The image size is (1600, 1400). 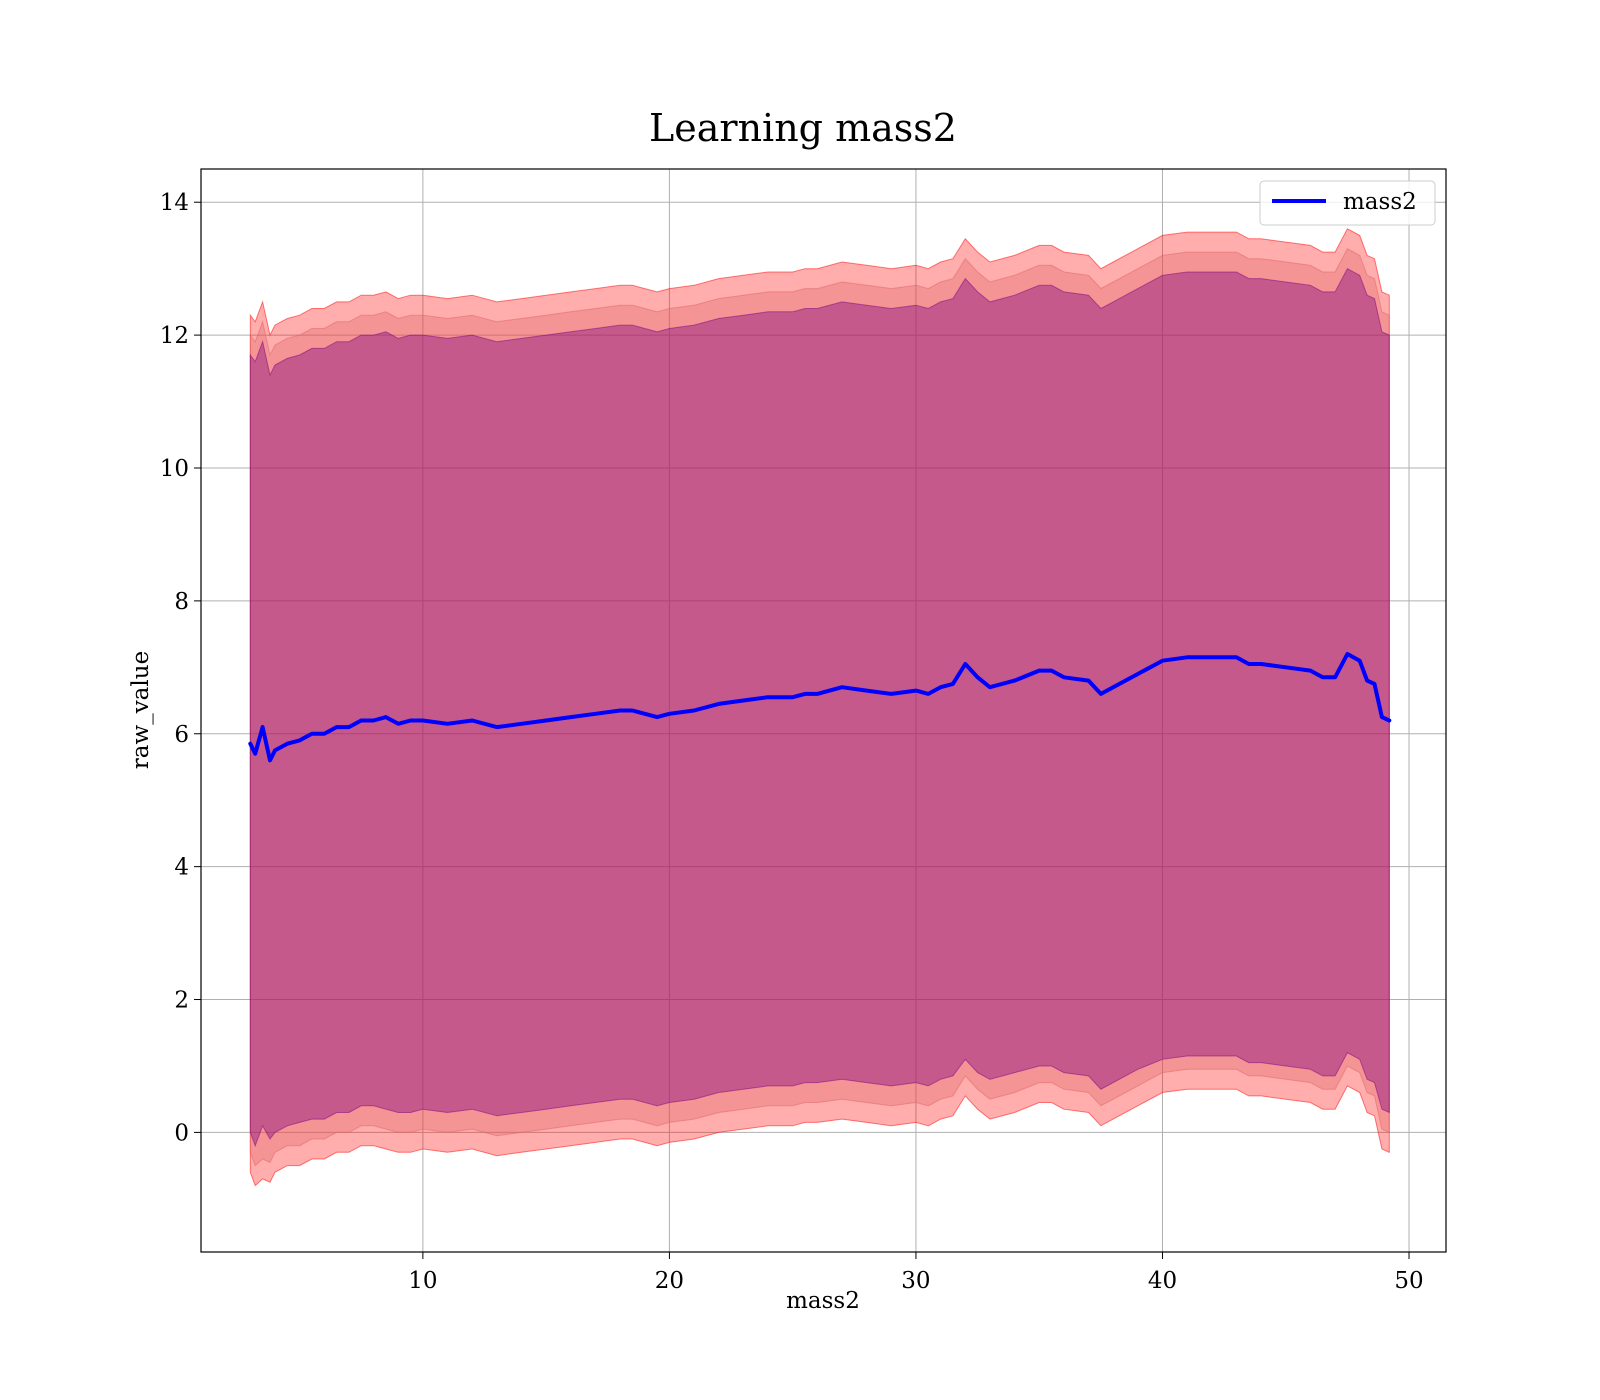 I want to click on y-tick-label: 10, so click(x=174, y=469).